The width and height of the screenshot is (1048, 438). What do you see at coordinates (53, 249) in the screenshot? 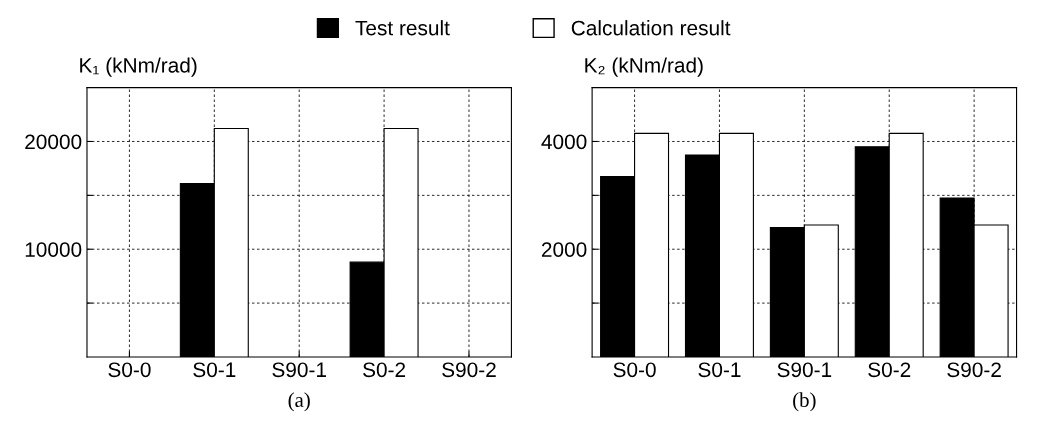
I see `y-tick-label: 10000` at bounding box center [53, 249].